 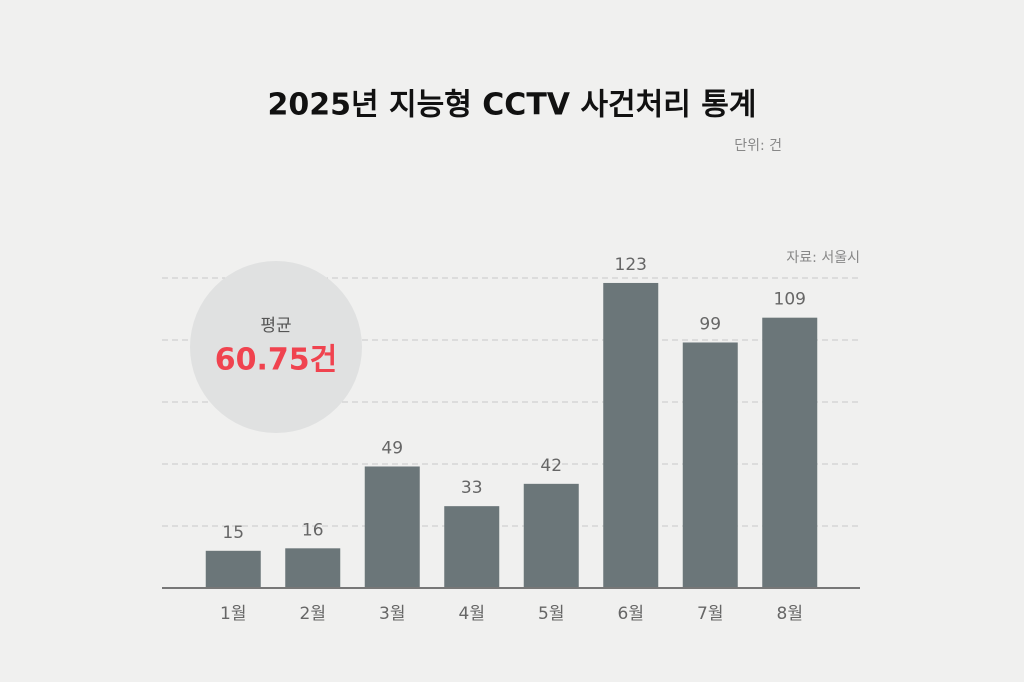 I want to click on x-tick-label: 6월, so click(x=631, y=614).